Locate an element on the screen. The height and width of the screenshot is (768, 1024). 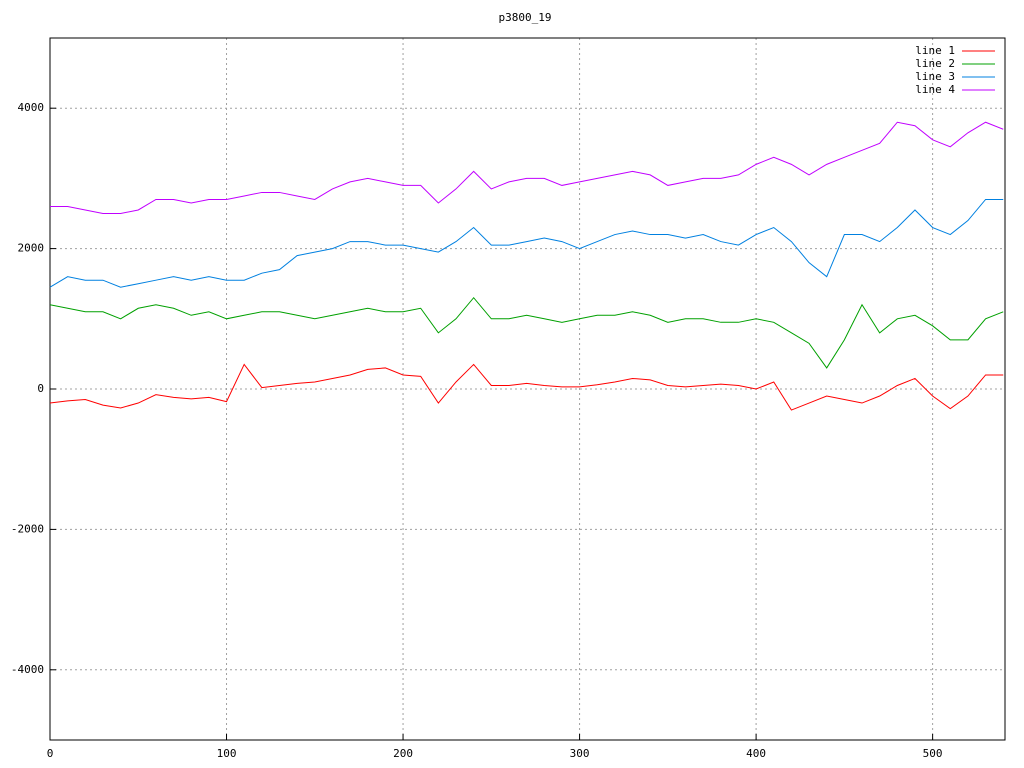
y-tick-label: 2000 is located at coordinates (31, 248).